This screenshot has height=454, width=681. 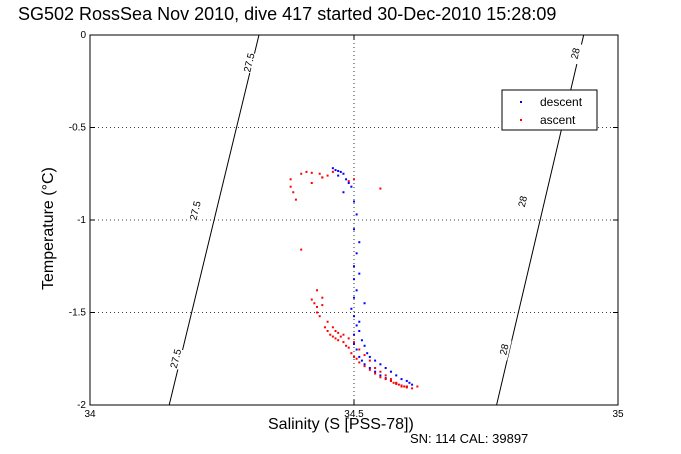 What do you see at coordinates (341, 424) in the screenshot?
I see `x-axis-label: Salinity (S [PSS-78])` at bounding box center [341, 424].